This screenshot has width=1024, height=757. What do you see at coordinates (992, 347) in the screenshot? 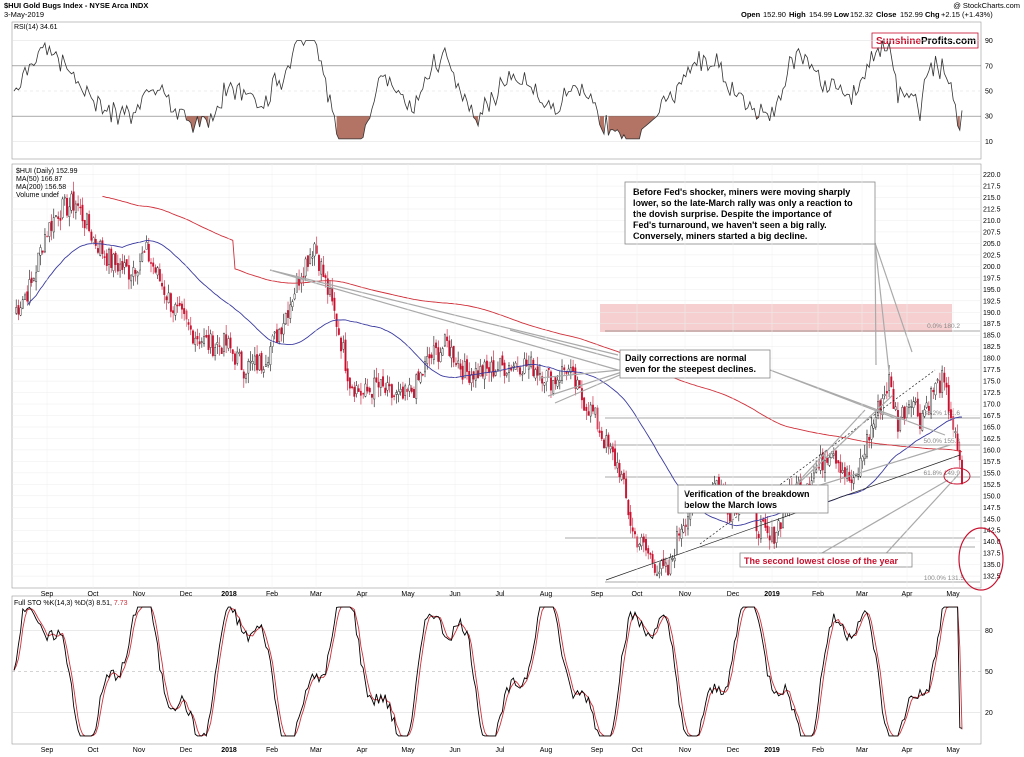
I see `price-tick: 182.5` at bounding box center [992, 347].